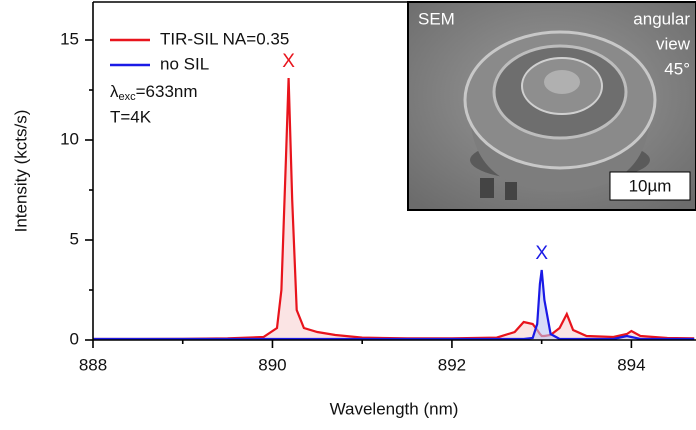 Image resolution: width=696 pixels, height=430 pixels. What do you see at coordinates (224, 38) in the screenshot?
I see `legend-label: TIR-SIL NA=0.35` at bounding box center [224, 38].